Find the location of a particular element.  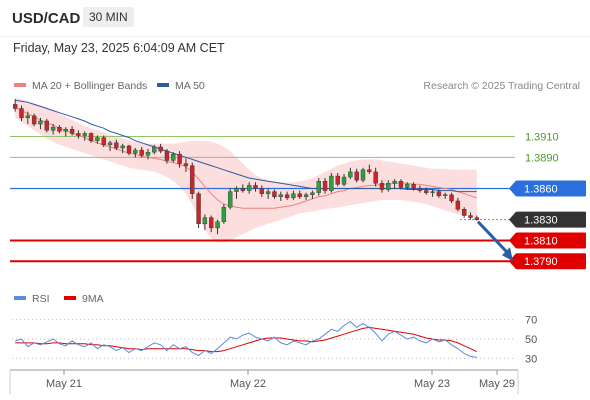

legend-ma9: 9MA is located at coordinates (84, 299).